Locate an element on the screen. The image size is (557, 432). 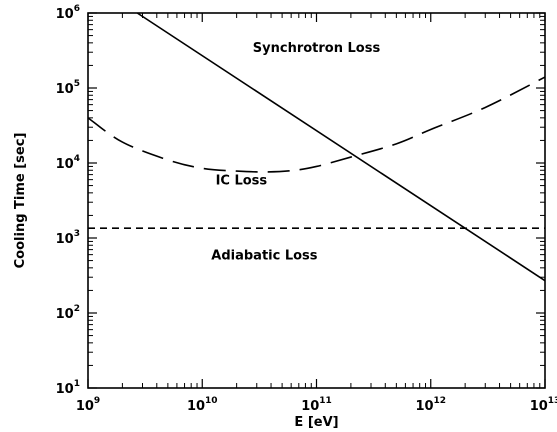
x-tick-exponent: 9 is located at coordinates (97, 401).